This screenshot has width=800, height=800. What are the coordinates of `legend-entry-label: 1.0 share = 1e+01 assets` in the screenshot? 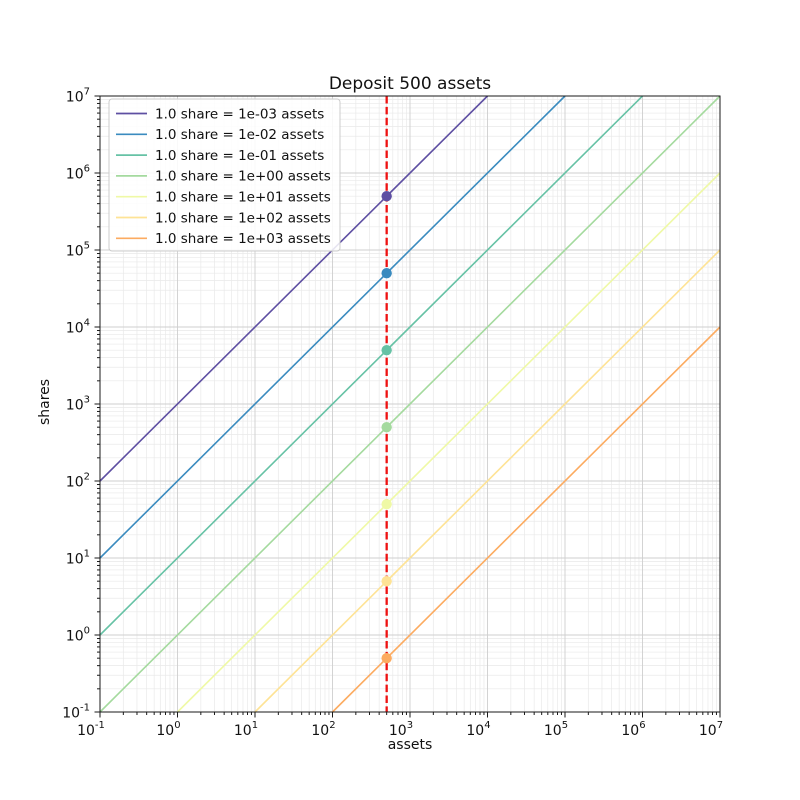 It's located at (243, 198).